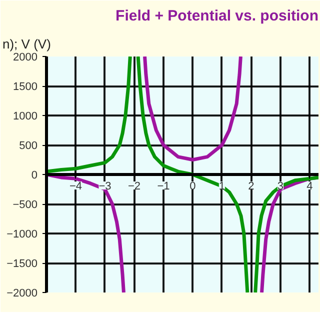 This screenshot has height=320, width=320. Describe the element at coordinates (134, 186) in the screenshot. I see `x-tick-label: −2` at that location.